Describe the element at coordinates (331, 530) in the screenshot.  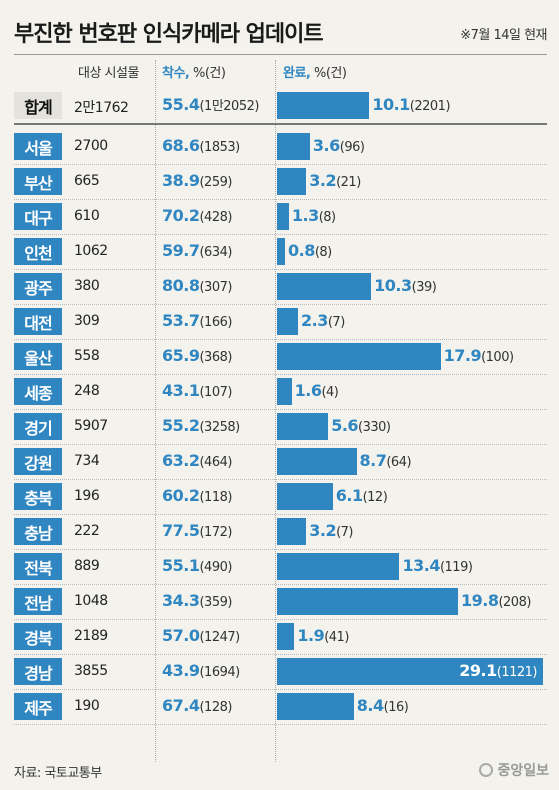
I see `done-value: 3.2(7)` at that location.